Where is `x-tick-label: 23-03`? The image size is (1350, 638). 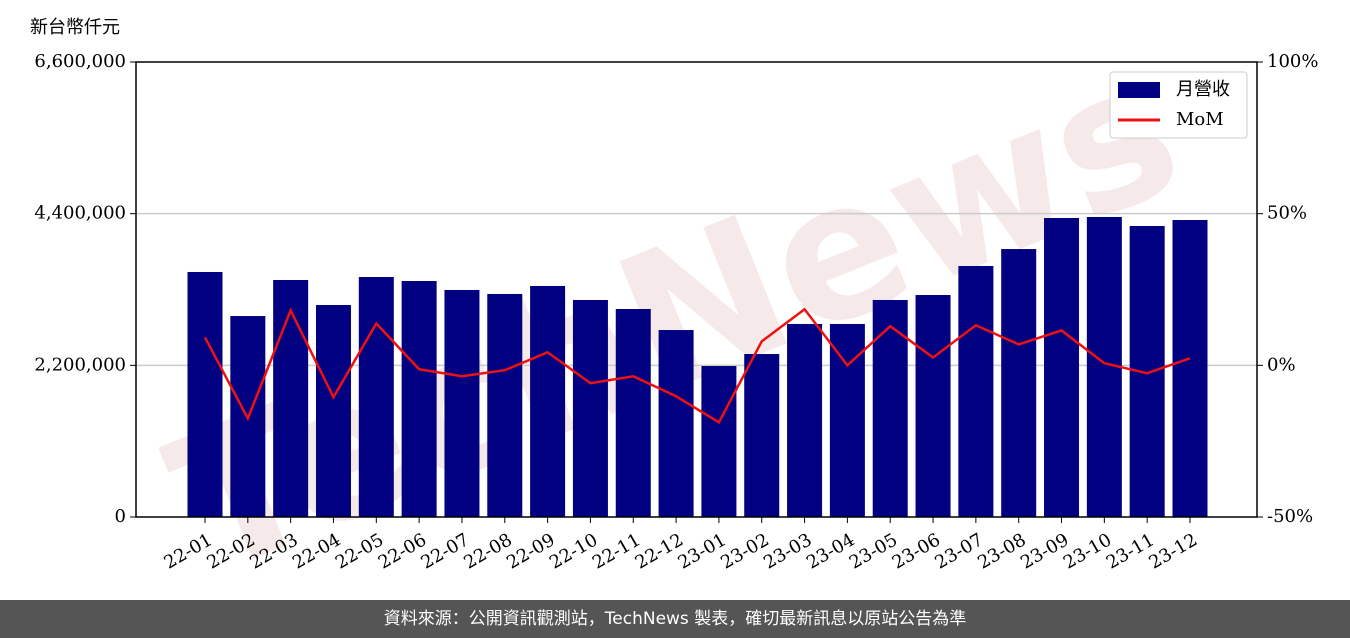 x-tick-label: 23-03 is located at coordinates (787, 551).